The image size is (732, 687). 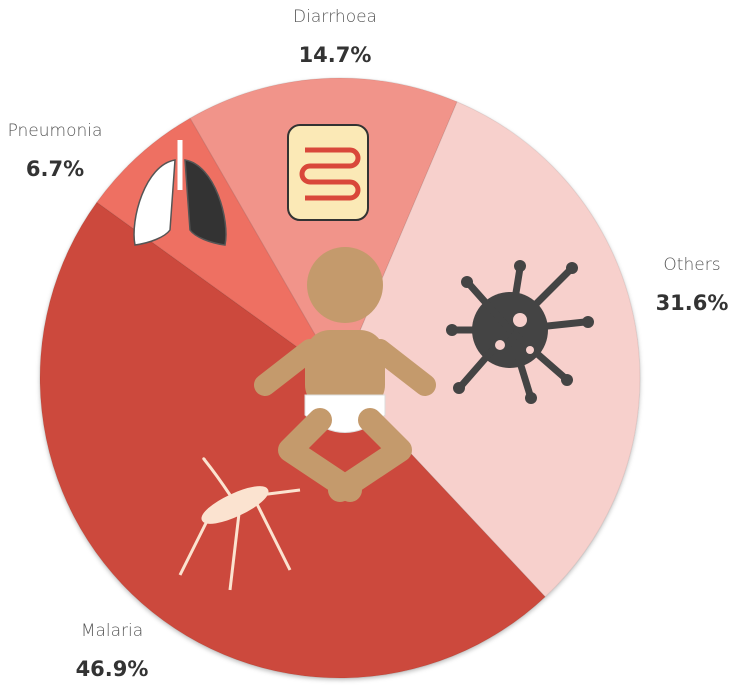 I want to click on slice-label: Others, so click(x=691, y=265).